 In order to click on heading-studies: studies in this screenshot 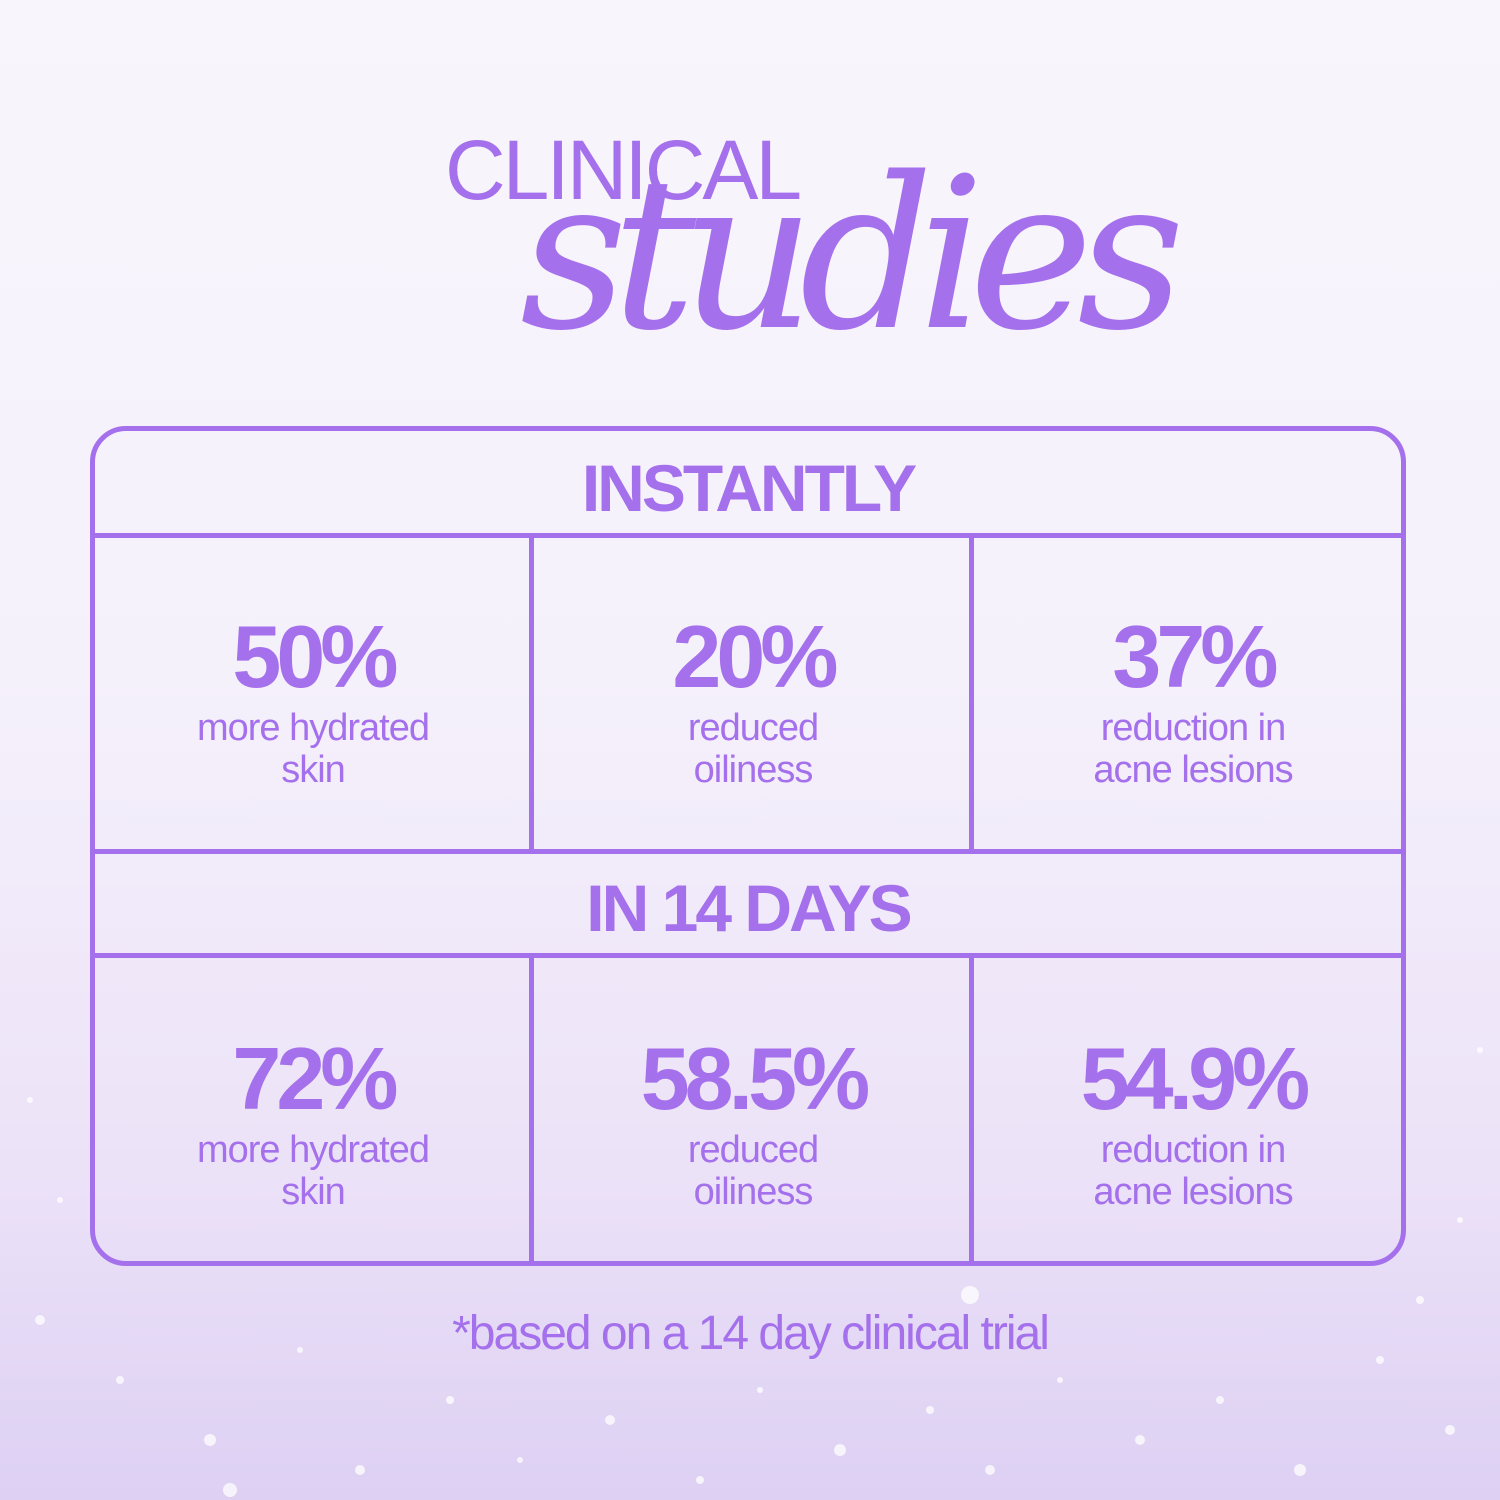, I will do `click(852, 254)`.